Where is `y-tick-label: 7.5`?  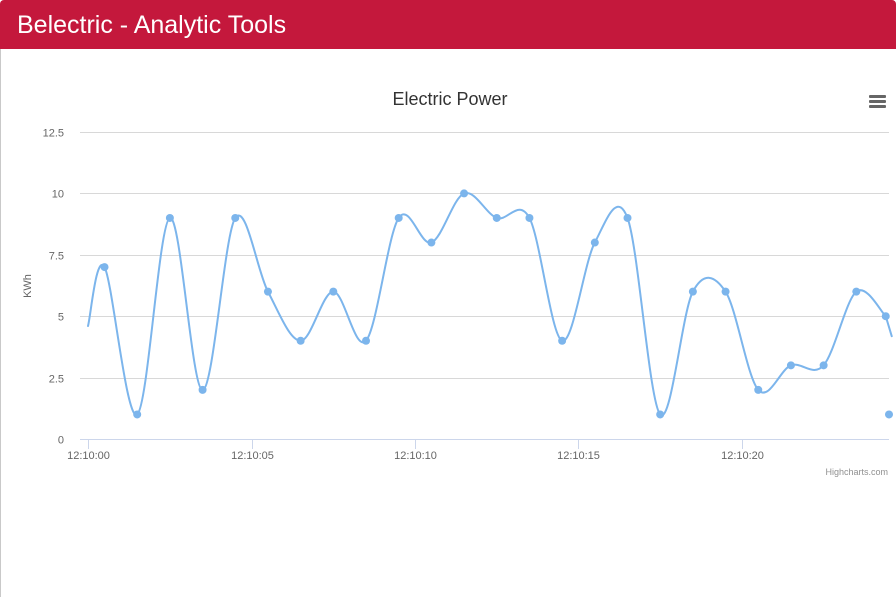 y-tick-label: 7.5 is located at coordinates (56, 257).